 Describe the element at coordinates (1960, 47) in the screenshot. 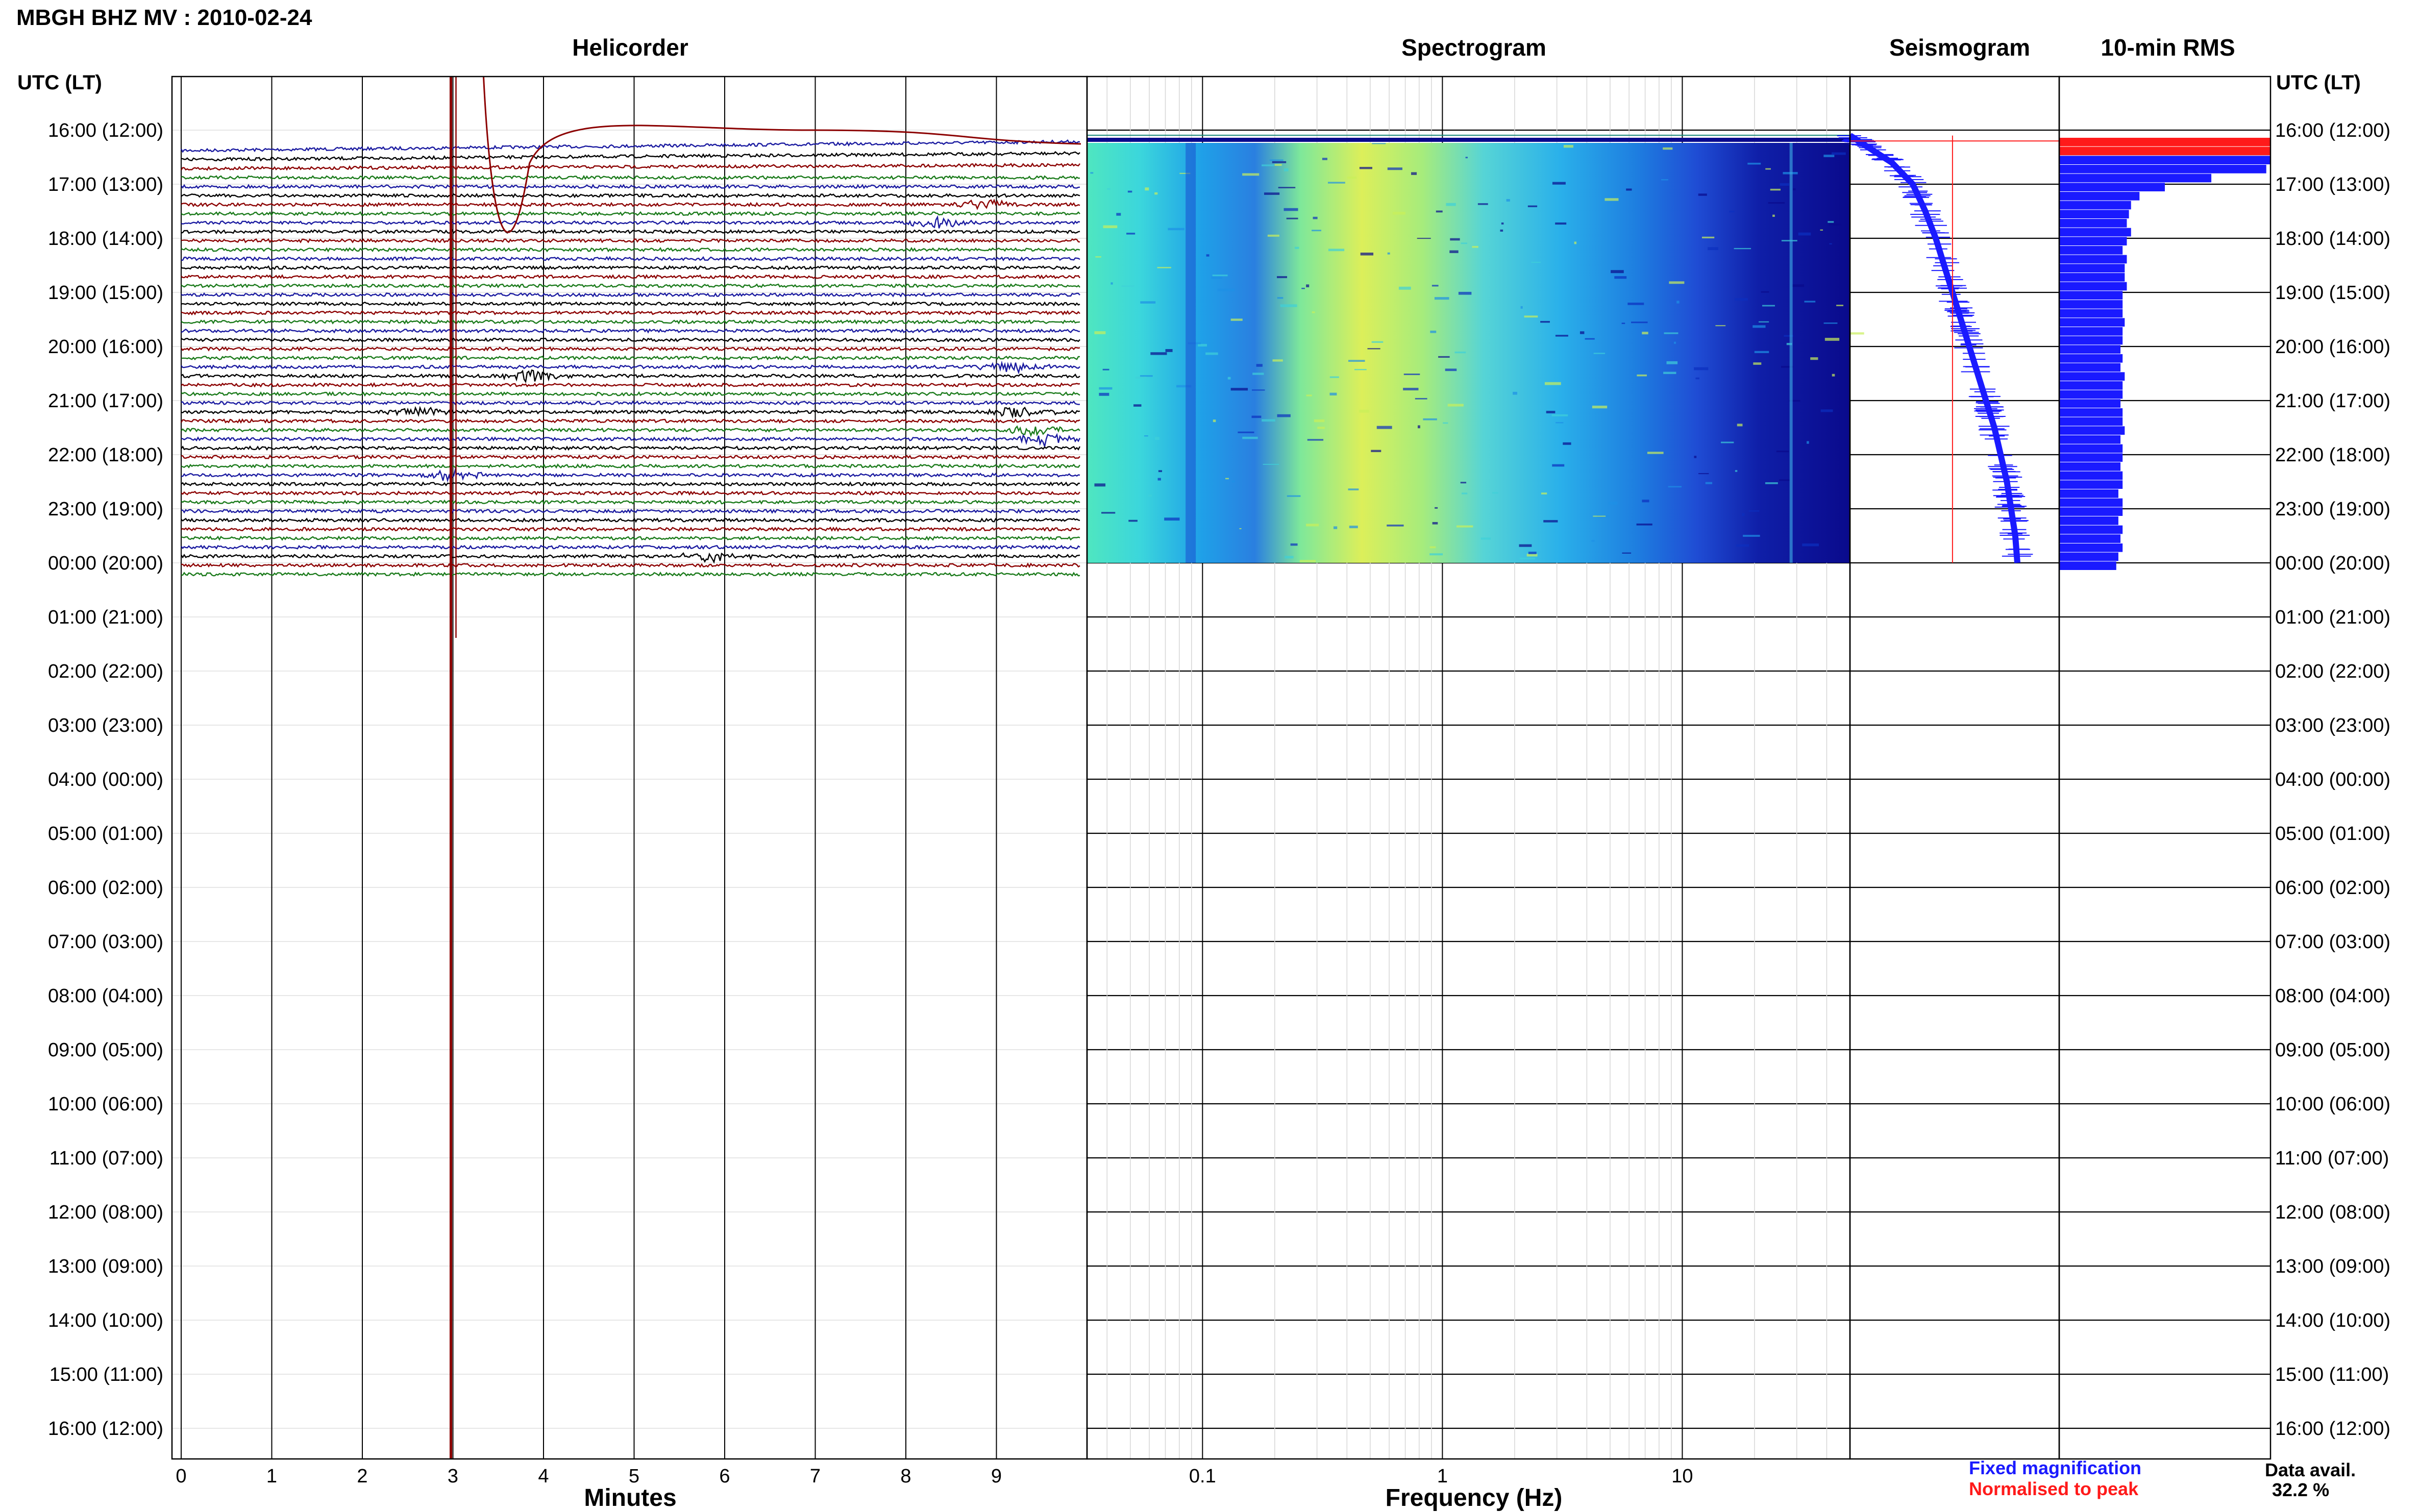

I see `seismogram-title: Seismogram` at that location.